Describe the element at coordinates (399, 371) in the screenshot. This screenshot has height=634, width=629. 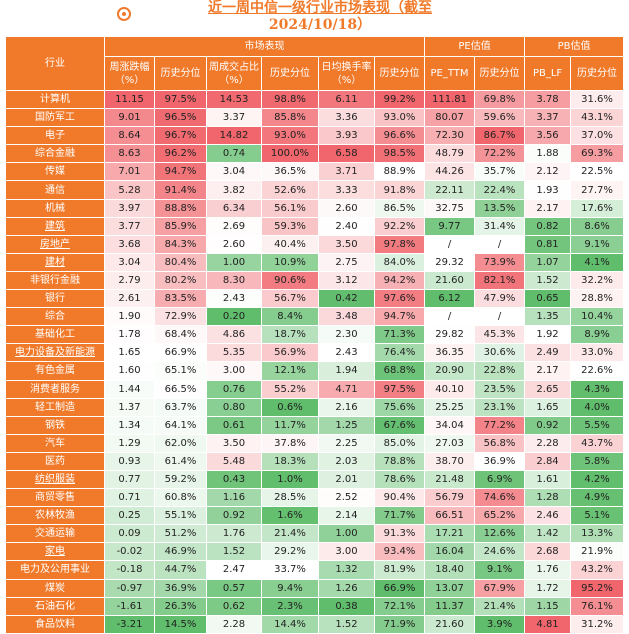
I see `cell-hist-3: 68.8%` at that location.